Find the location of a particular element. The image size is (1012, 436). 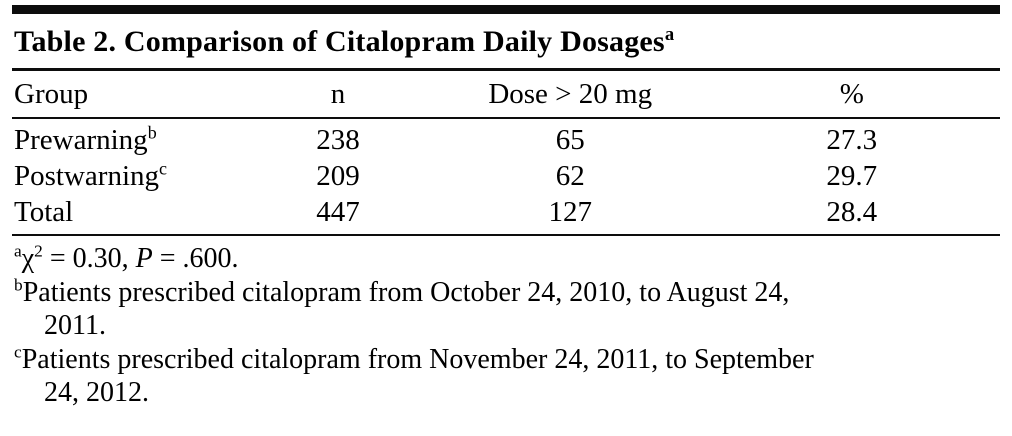

group-label: Total is located at coordinates (44, 212).